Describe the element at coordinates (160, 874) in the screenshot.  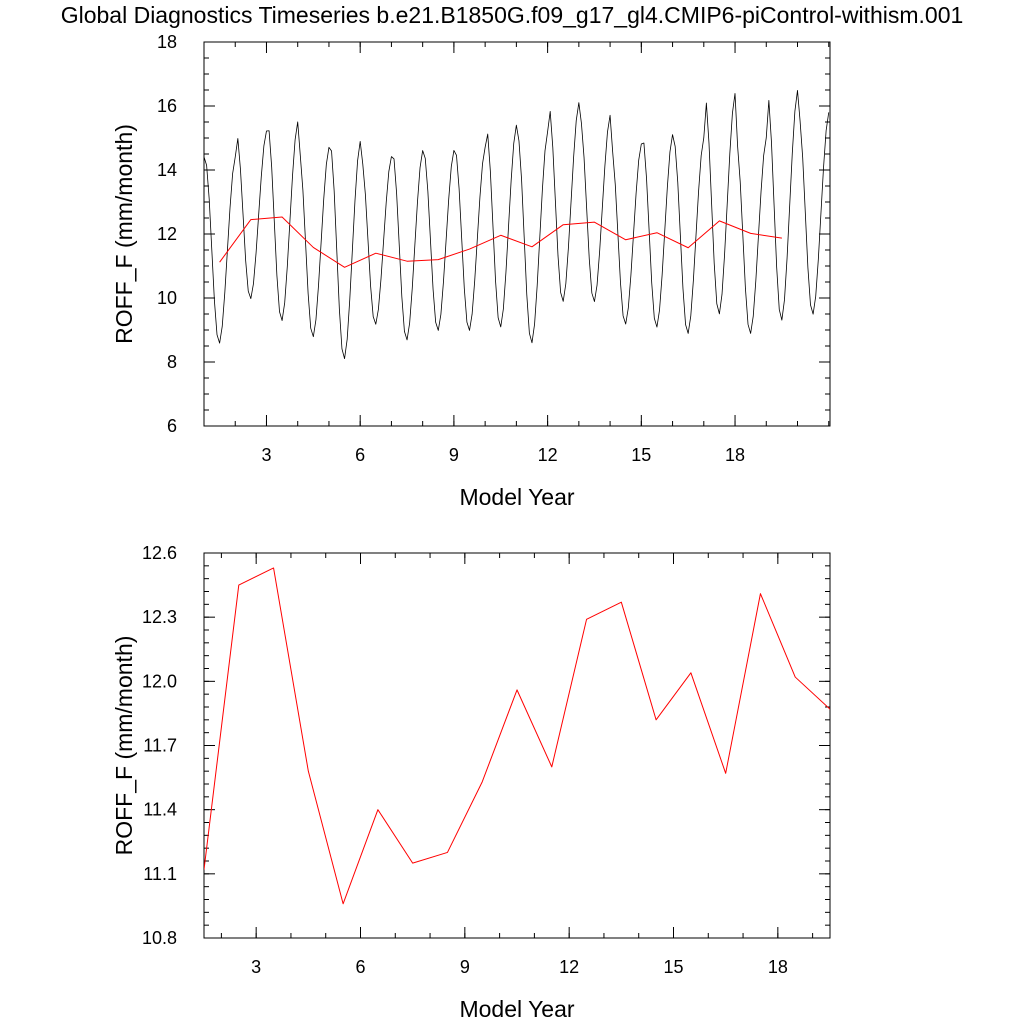
I see `y-tick-label: 11.1` at that location.